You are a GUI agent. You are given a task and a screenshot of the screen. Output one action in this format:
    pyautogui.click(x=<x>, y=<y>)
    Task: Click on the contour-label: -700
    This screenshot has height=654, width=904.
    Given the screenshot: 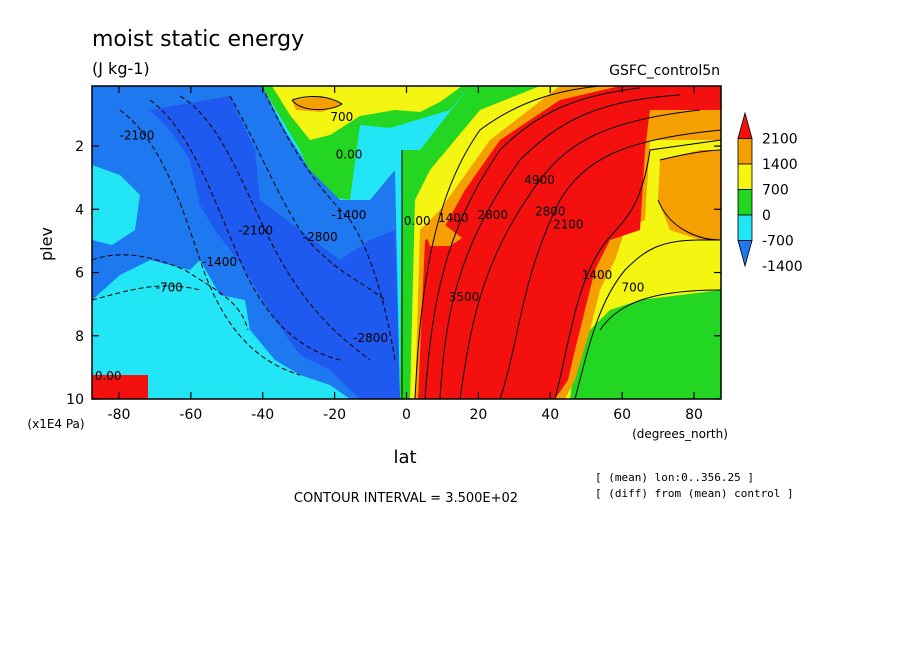 What is the action you would take?
    pyautogui.click(x=169, y=288)
    